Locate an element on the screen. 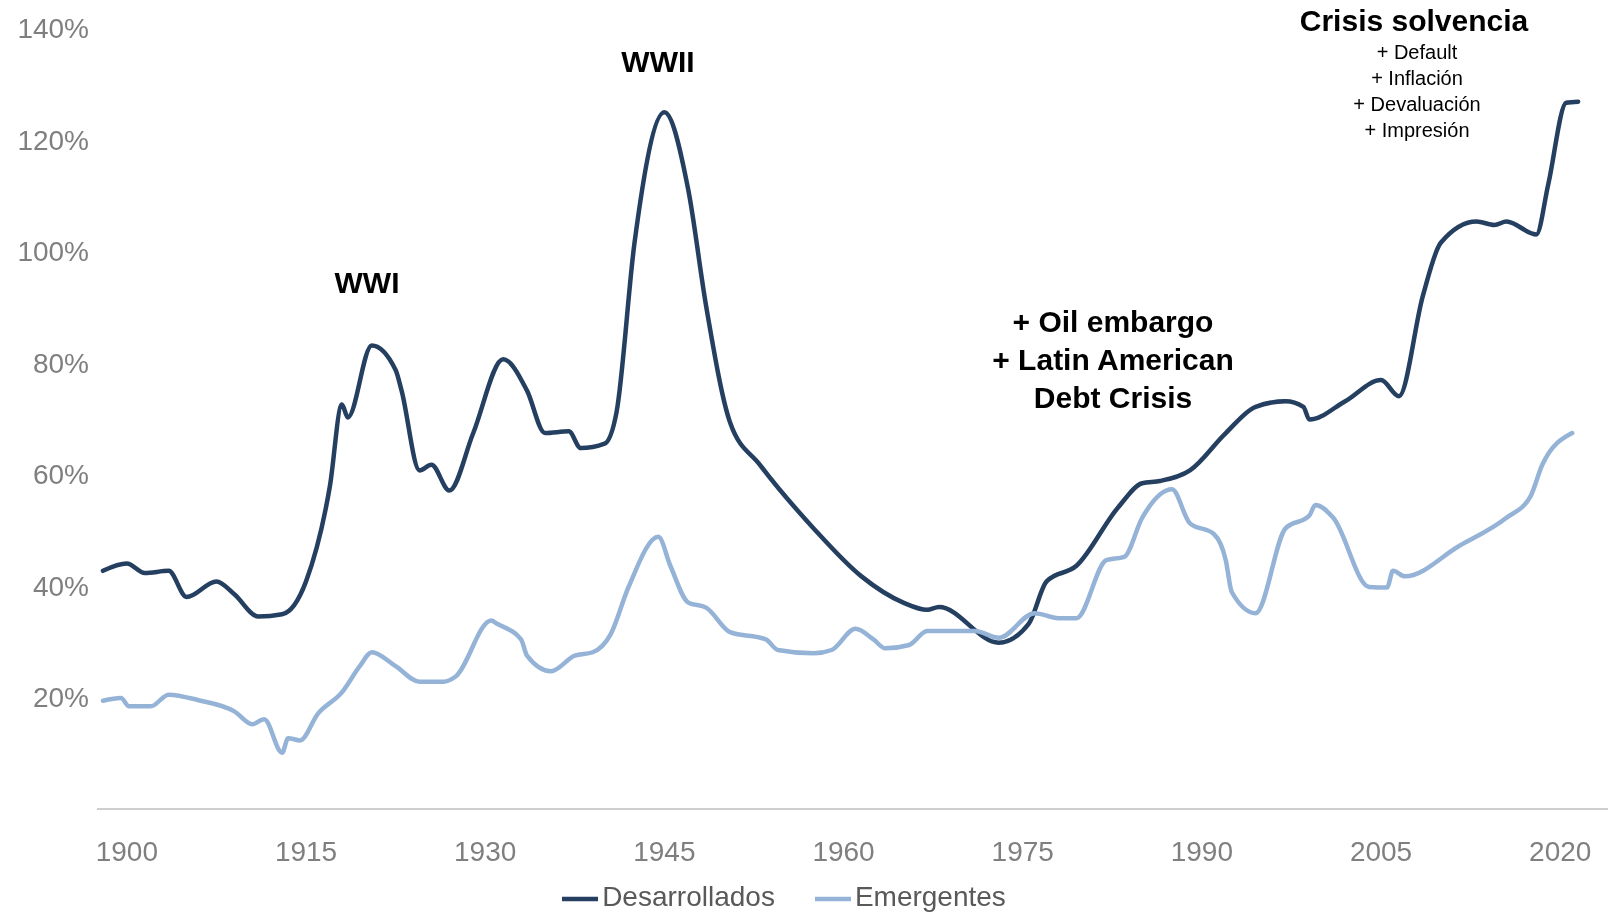 The height and width of the screenshot is (917, 1611). legend-label: Desarrollados is located at coordinates (688, 897).